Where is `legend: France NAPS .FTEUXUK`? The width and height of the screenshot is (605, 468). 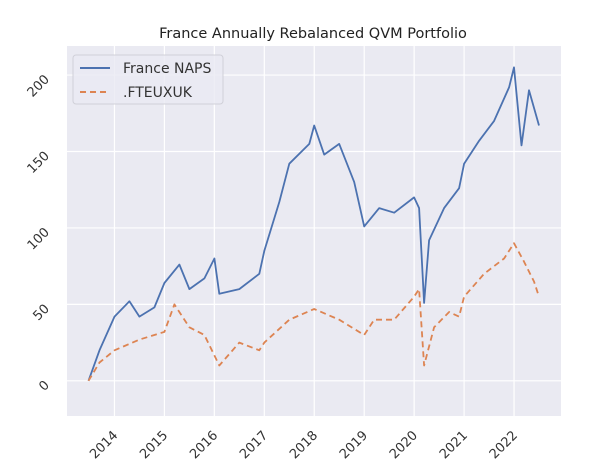 legend: France NAPS .FTEUXUK is located at coordinates (148, 79).